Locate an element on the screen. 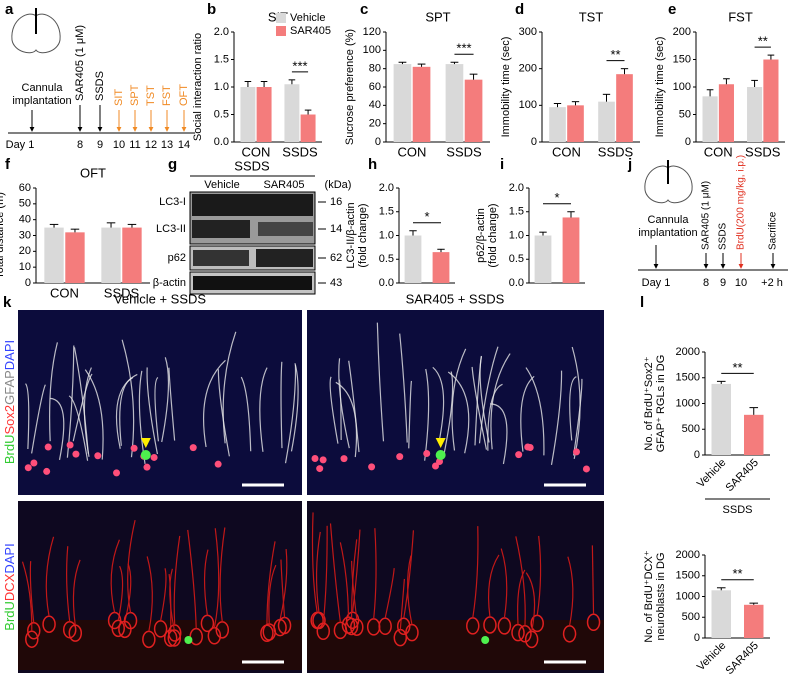  panel-letter: c is located at coordinates (364, 9).